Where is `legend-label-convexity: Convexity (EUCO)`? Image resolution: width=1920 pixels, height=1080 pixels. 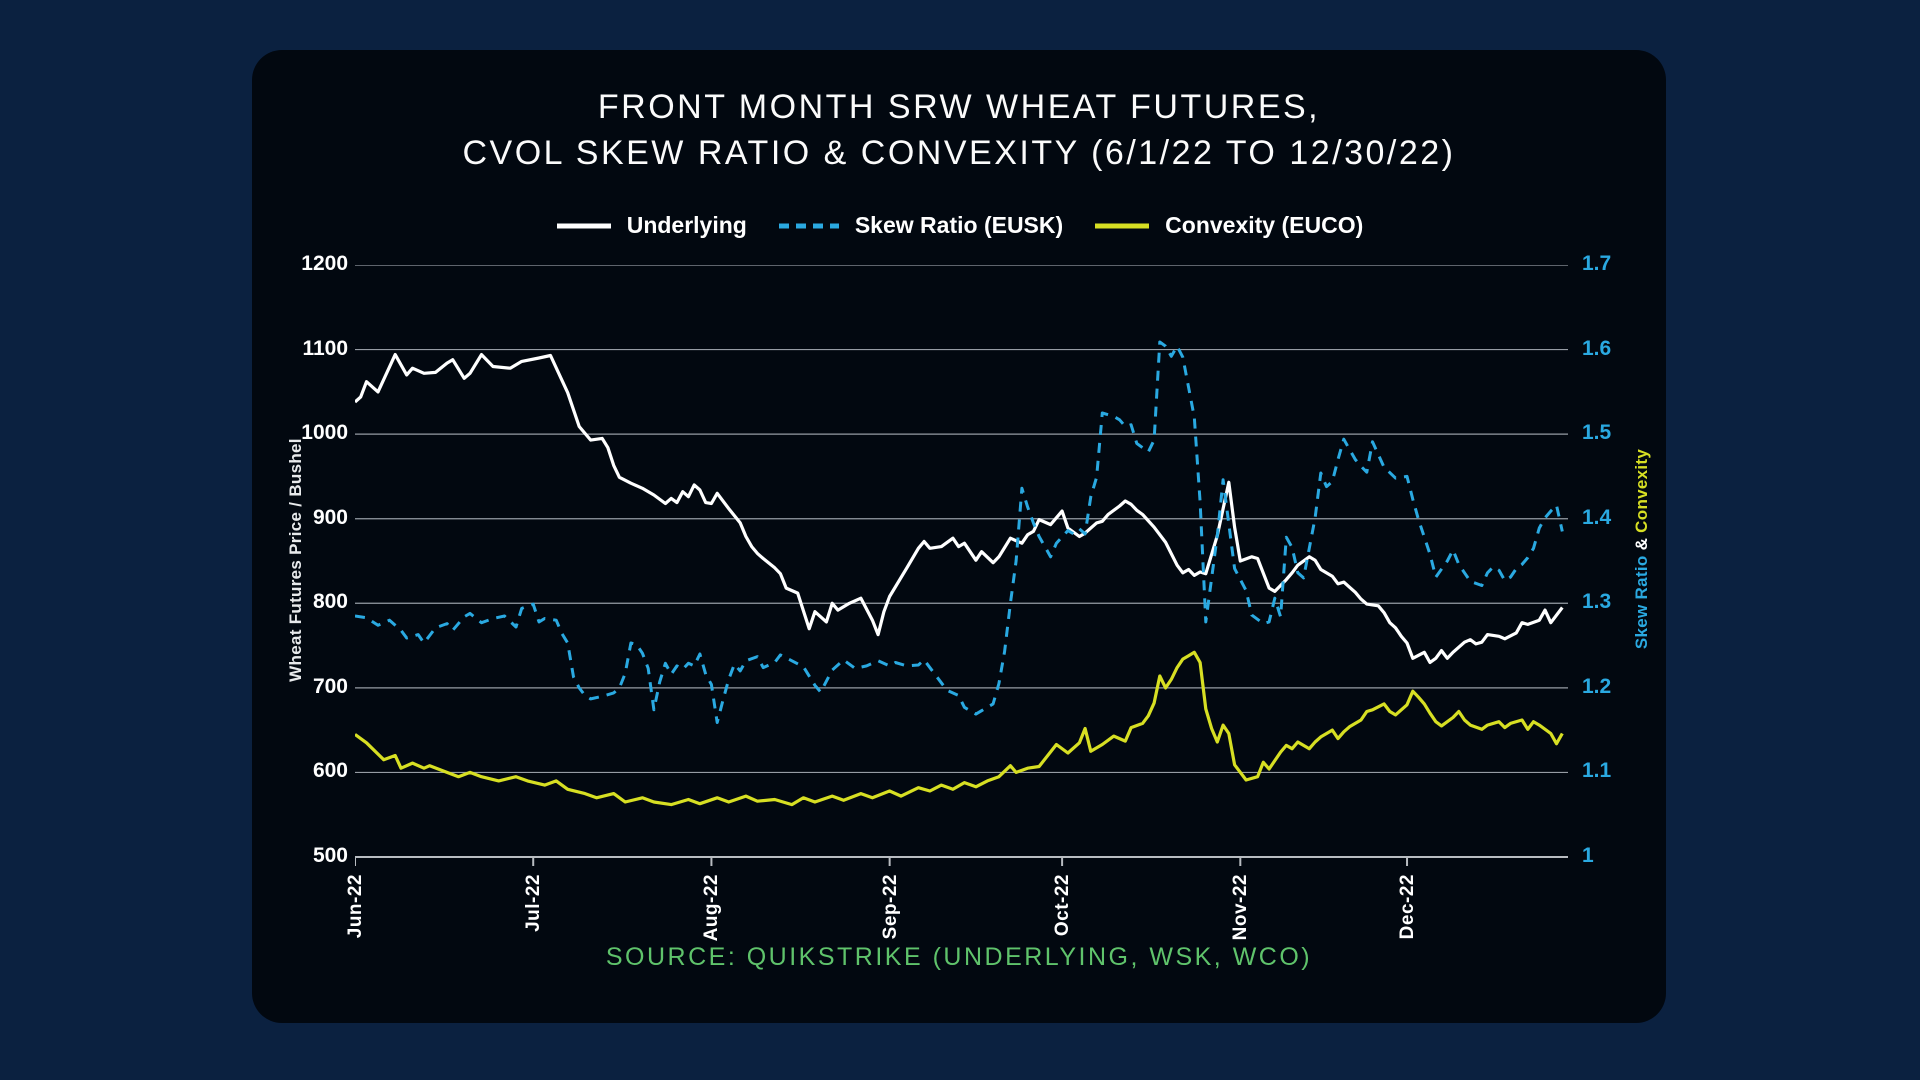
legend-label-convexity: Convexity (EUCO) is located at coordinates (1264, 225).